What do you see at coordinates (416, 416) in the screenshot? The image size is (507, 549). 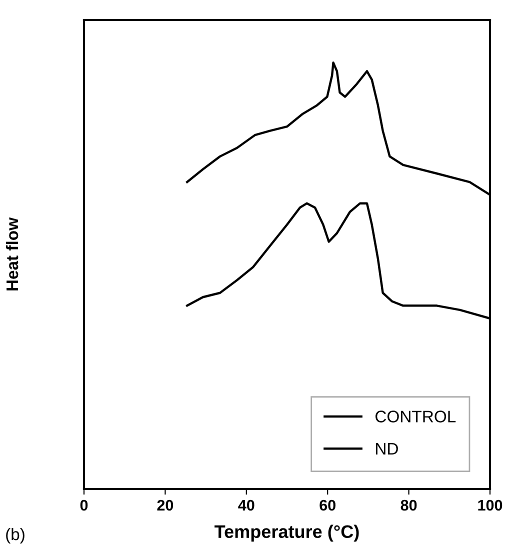 I see `legend-label: CONTROL` at bounding box center [416, 416].